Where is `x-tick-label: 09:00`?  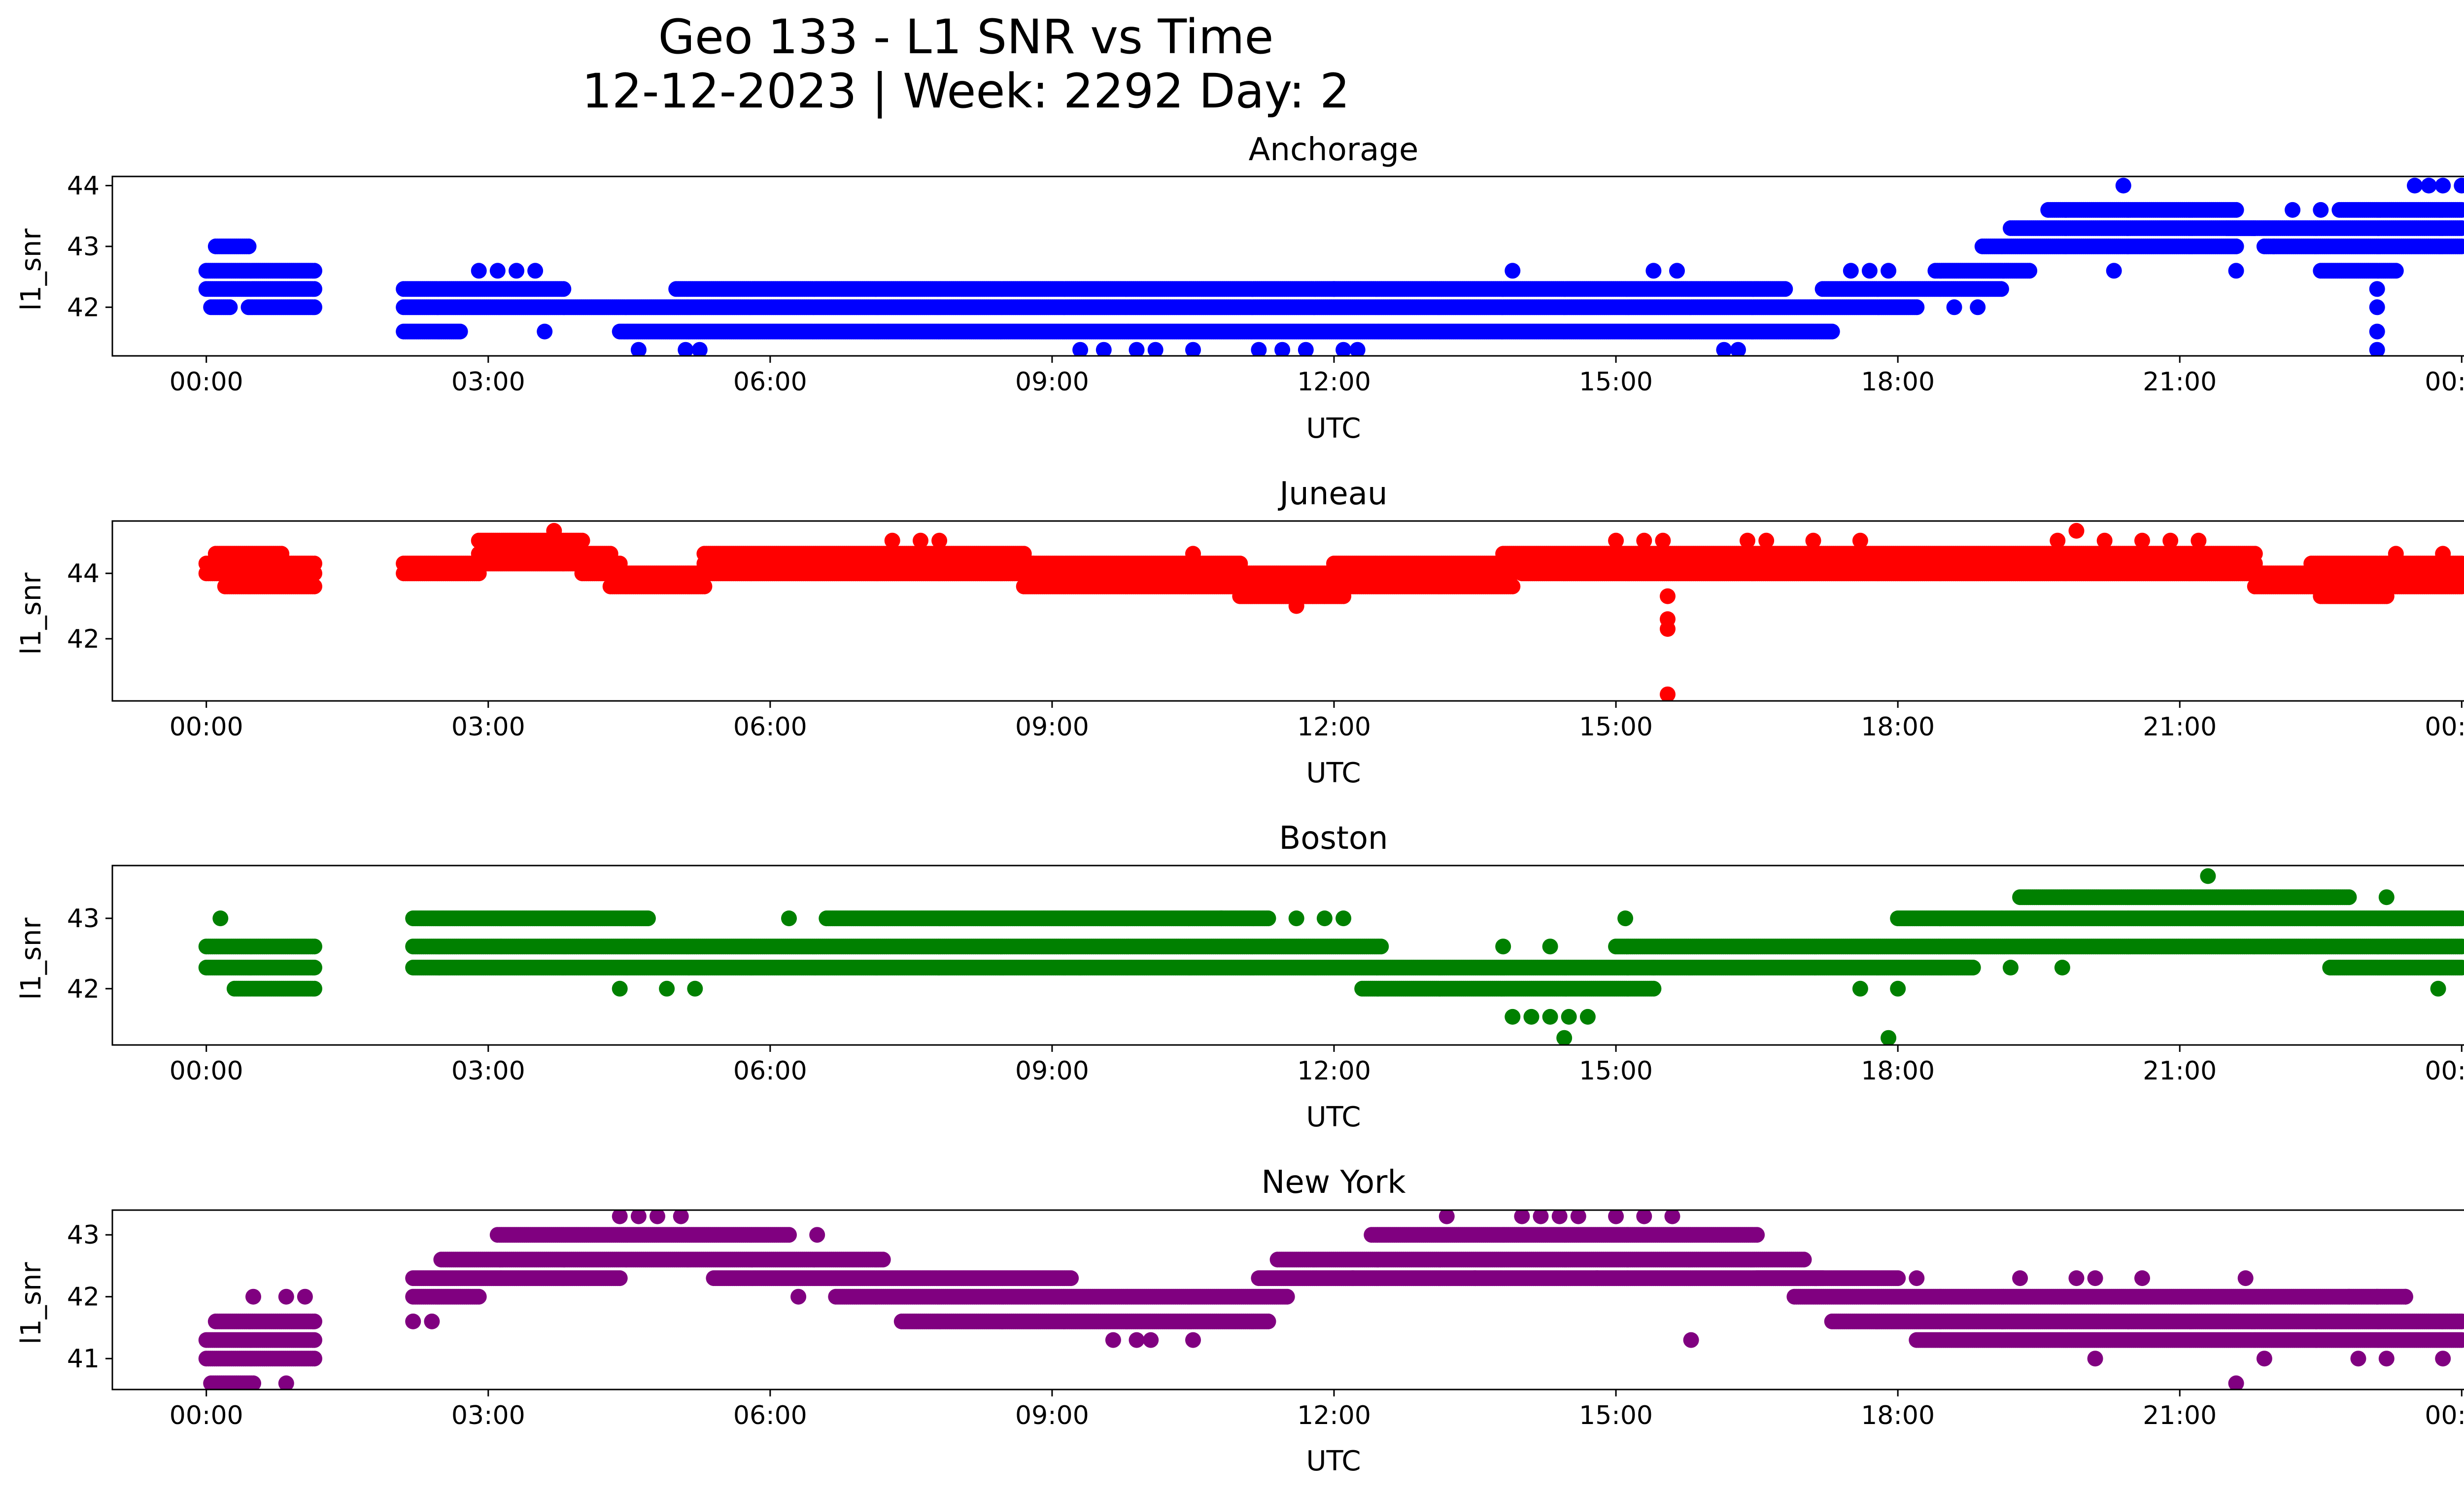 x-tick-label: 09:00 is located at coordinates (1052, 382).